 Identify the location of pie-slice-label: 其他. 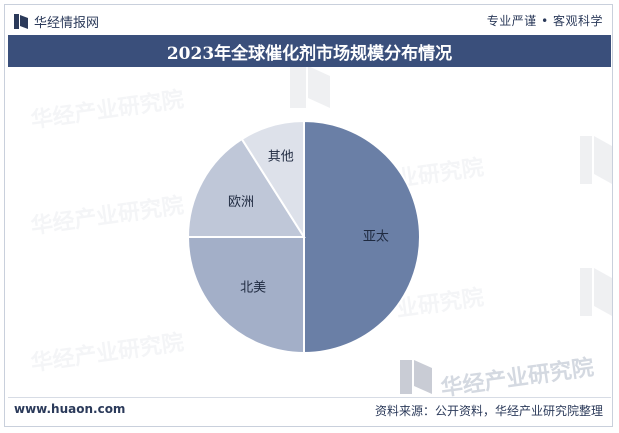
(281, 156).